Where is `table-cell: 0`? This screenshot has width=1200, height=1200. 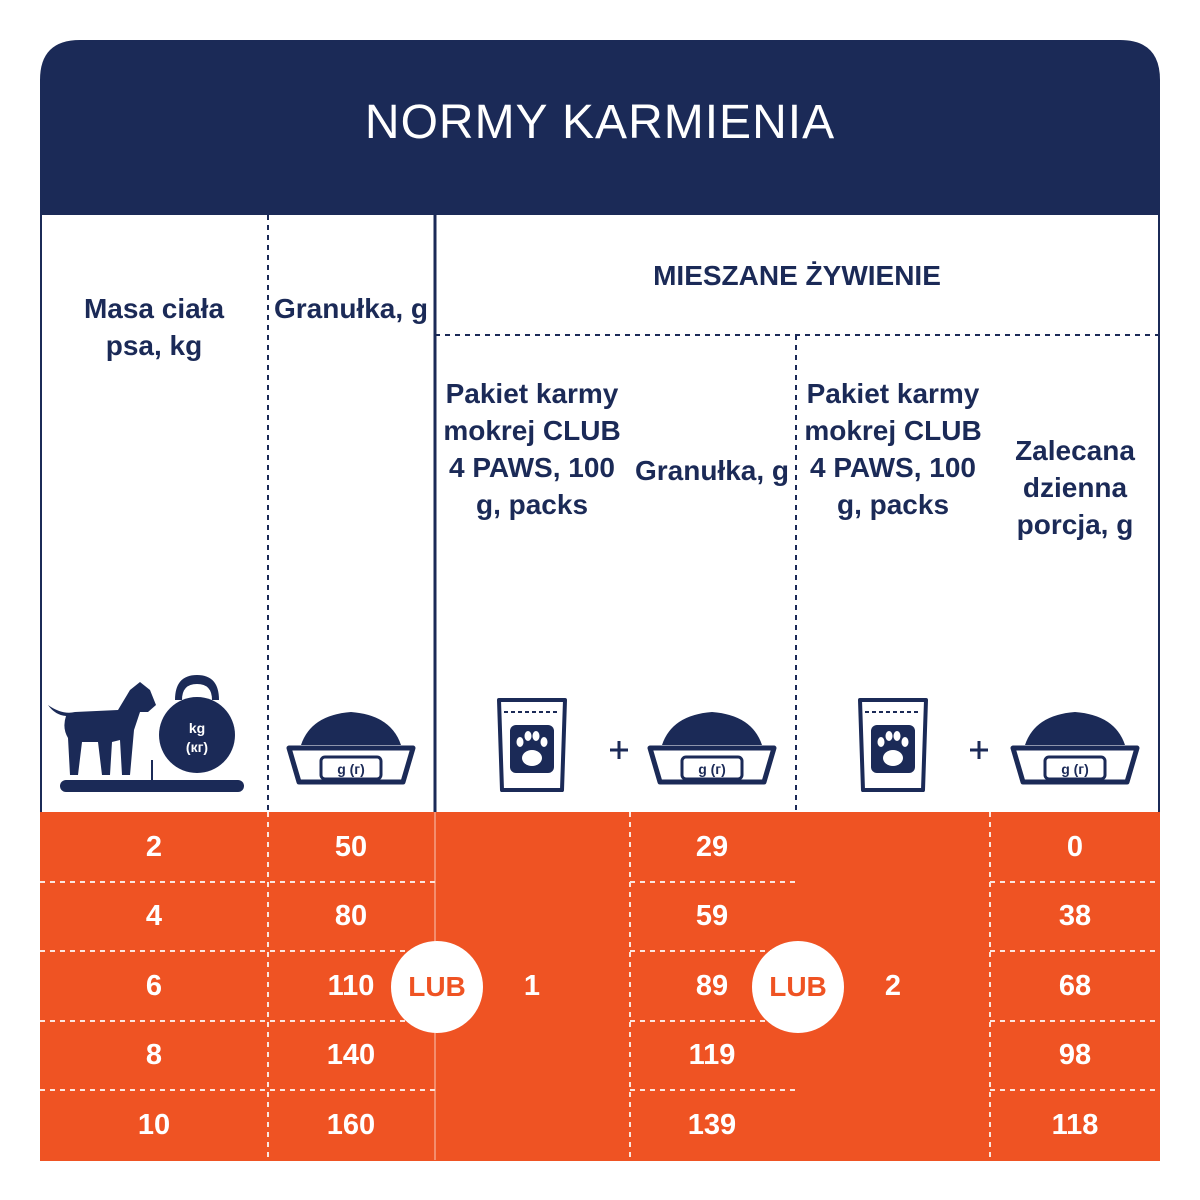
table-cell: 0 is located at coordinates (1075, 847).